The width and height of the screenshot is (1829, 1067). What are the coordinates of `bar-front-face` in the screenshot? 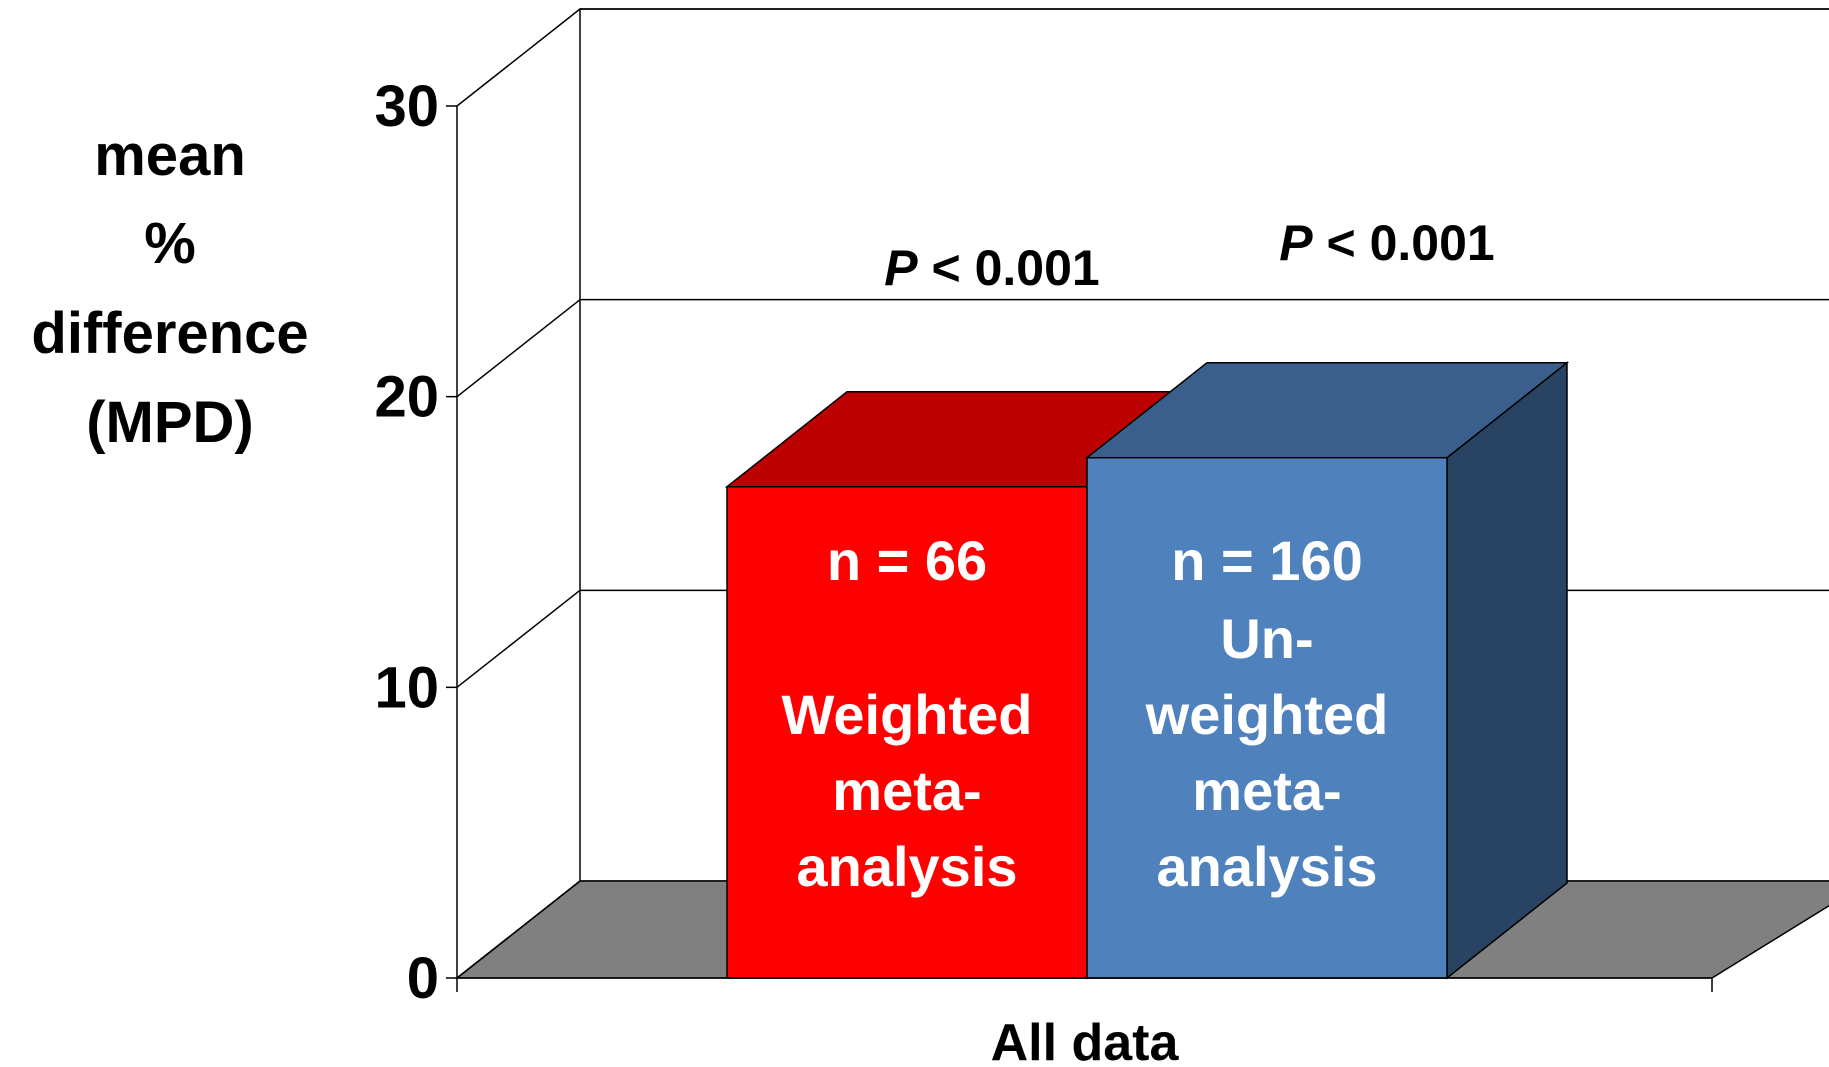 It's located at (907, 732).